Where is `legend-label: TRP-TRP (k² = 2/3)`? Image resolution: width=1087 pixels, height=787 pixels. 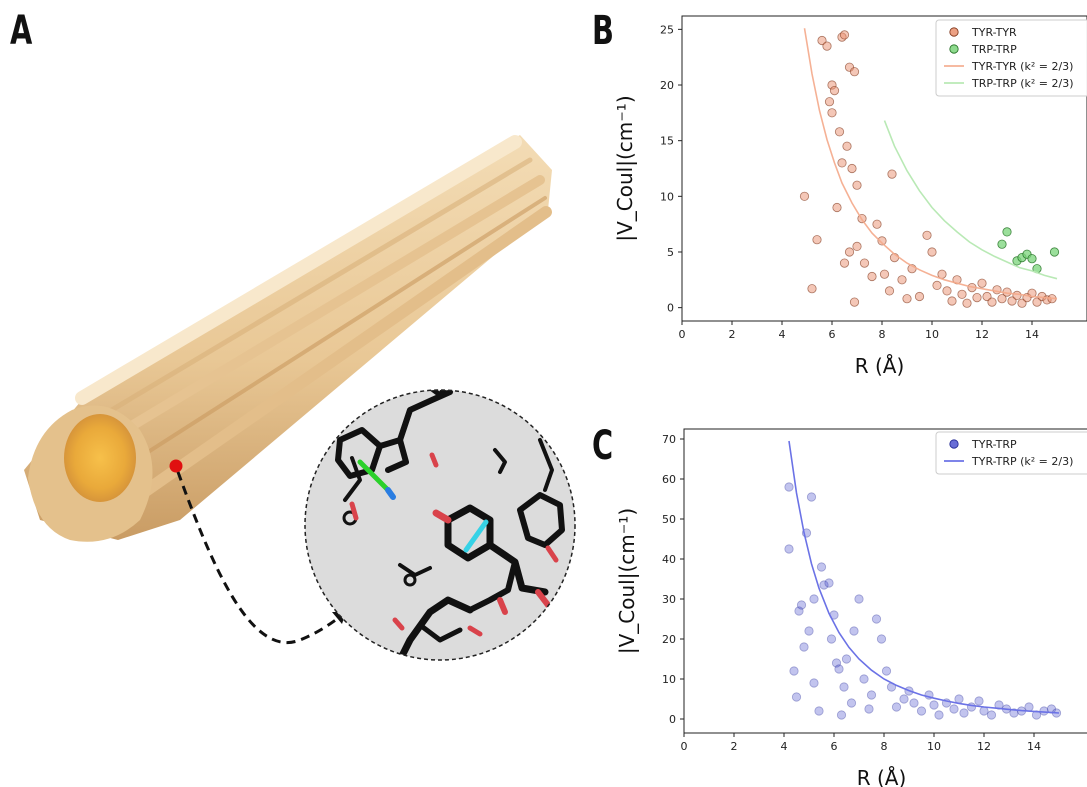 legend-label: TRP-TRP (k² = 2/3) is located at coordinates (1022, 83).